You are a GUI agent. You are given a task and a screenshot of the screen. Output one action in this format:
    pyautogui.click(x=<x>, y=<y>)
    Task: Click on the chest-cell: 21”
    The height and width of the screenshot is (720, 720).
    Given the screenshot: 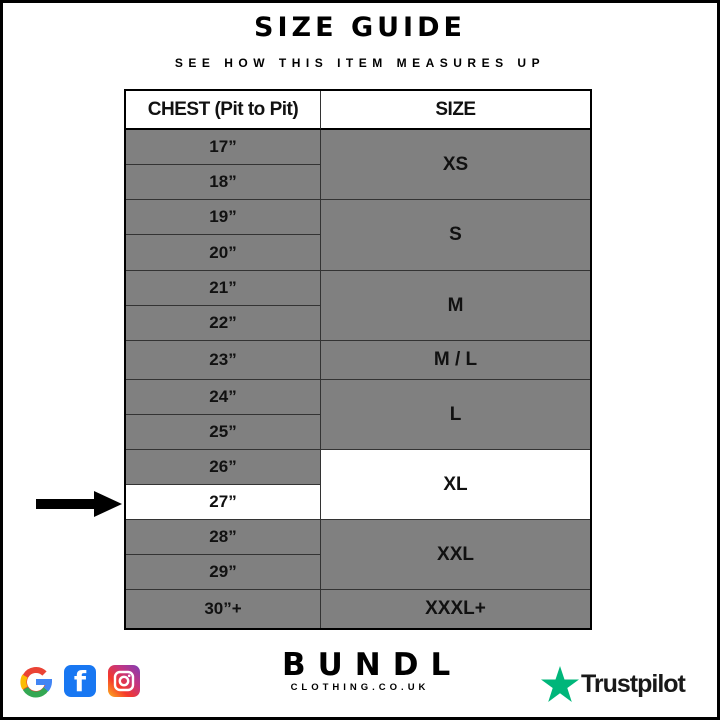 What is the action you would take?
    pyautogui.click(x=223, y=288)
    